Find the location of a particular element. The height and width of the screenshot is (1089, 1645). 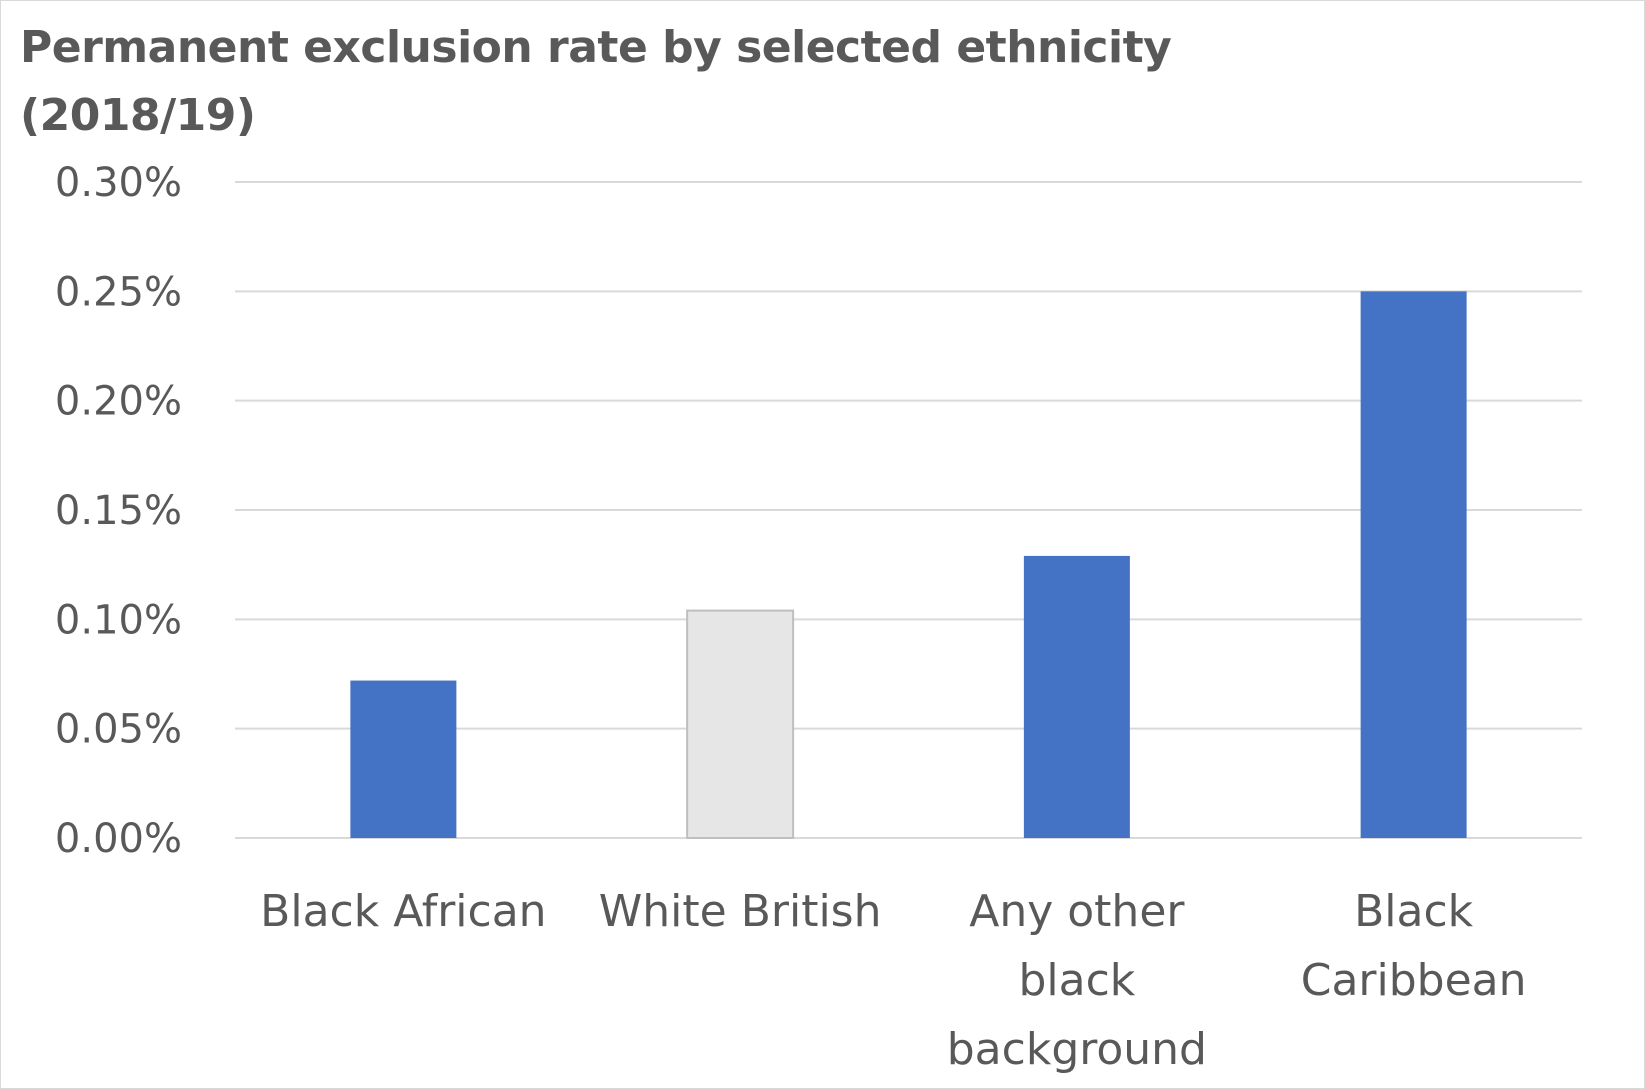

x-category-label: Black African is located at coordinates (403, 911).